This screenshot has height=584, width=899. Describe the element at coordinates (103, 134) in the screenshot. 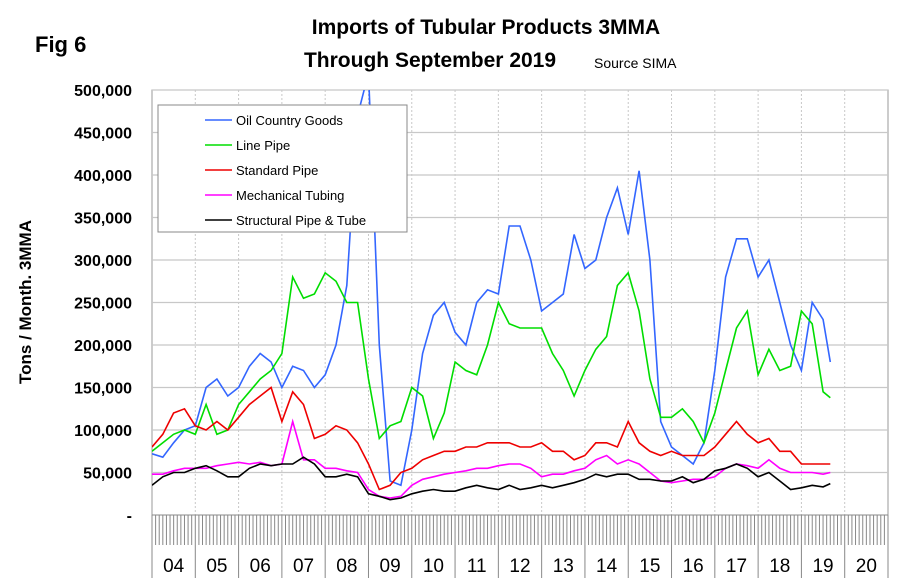

I see `y-tick-label: 450,000` at that location.